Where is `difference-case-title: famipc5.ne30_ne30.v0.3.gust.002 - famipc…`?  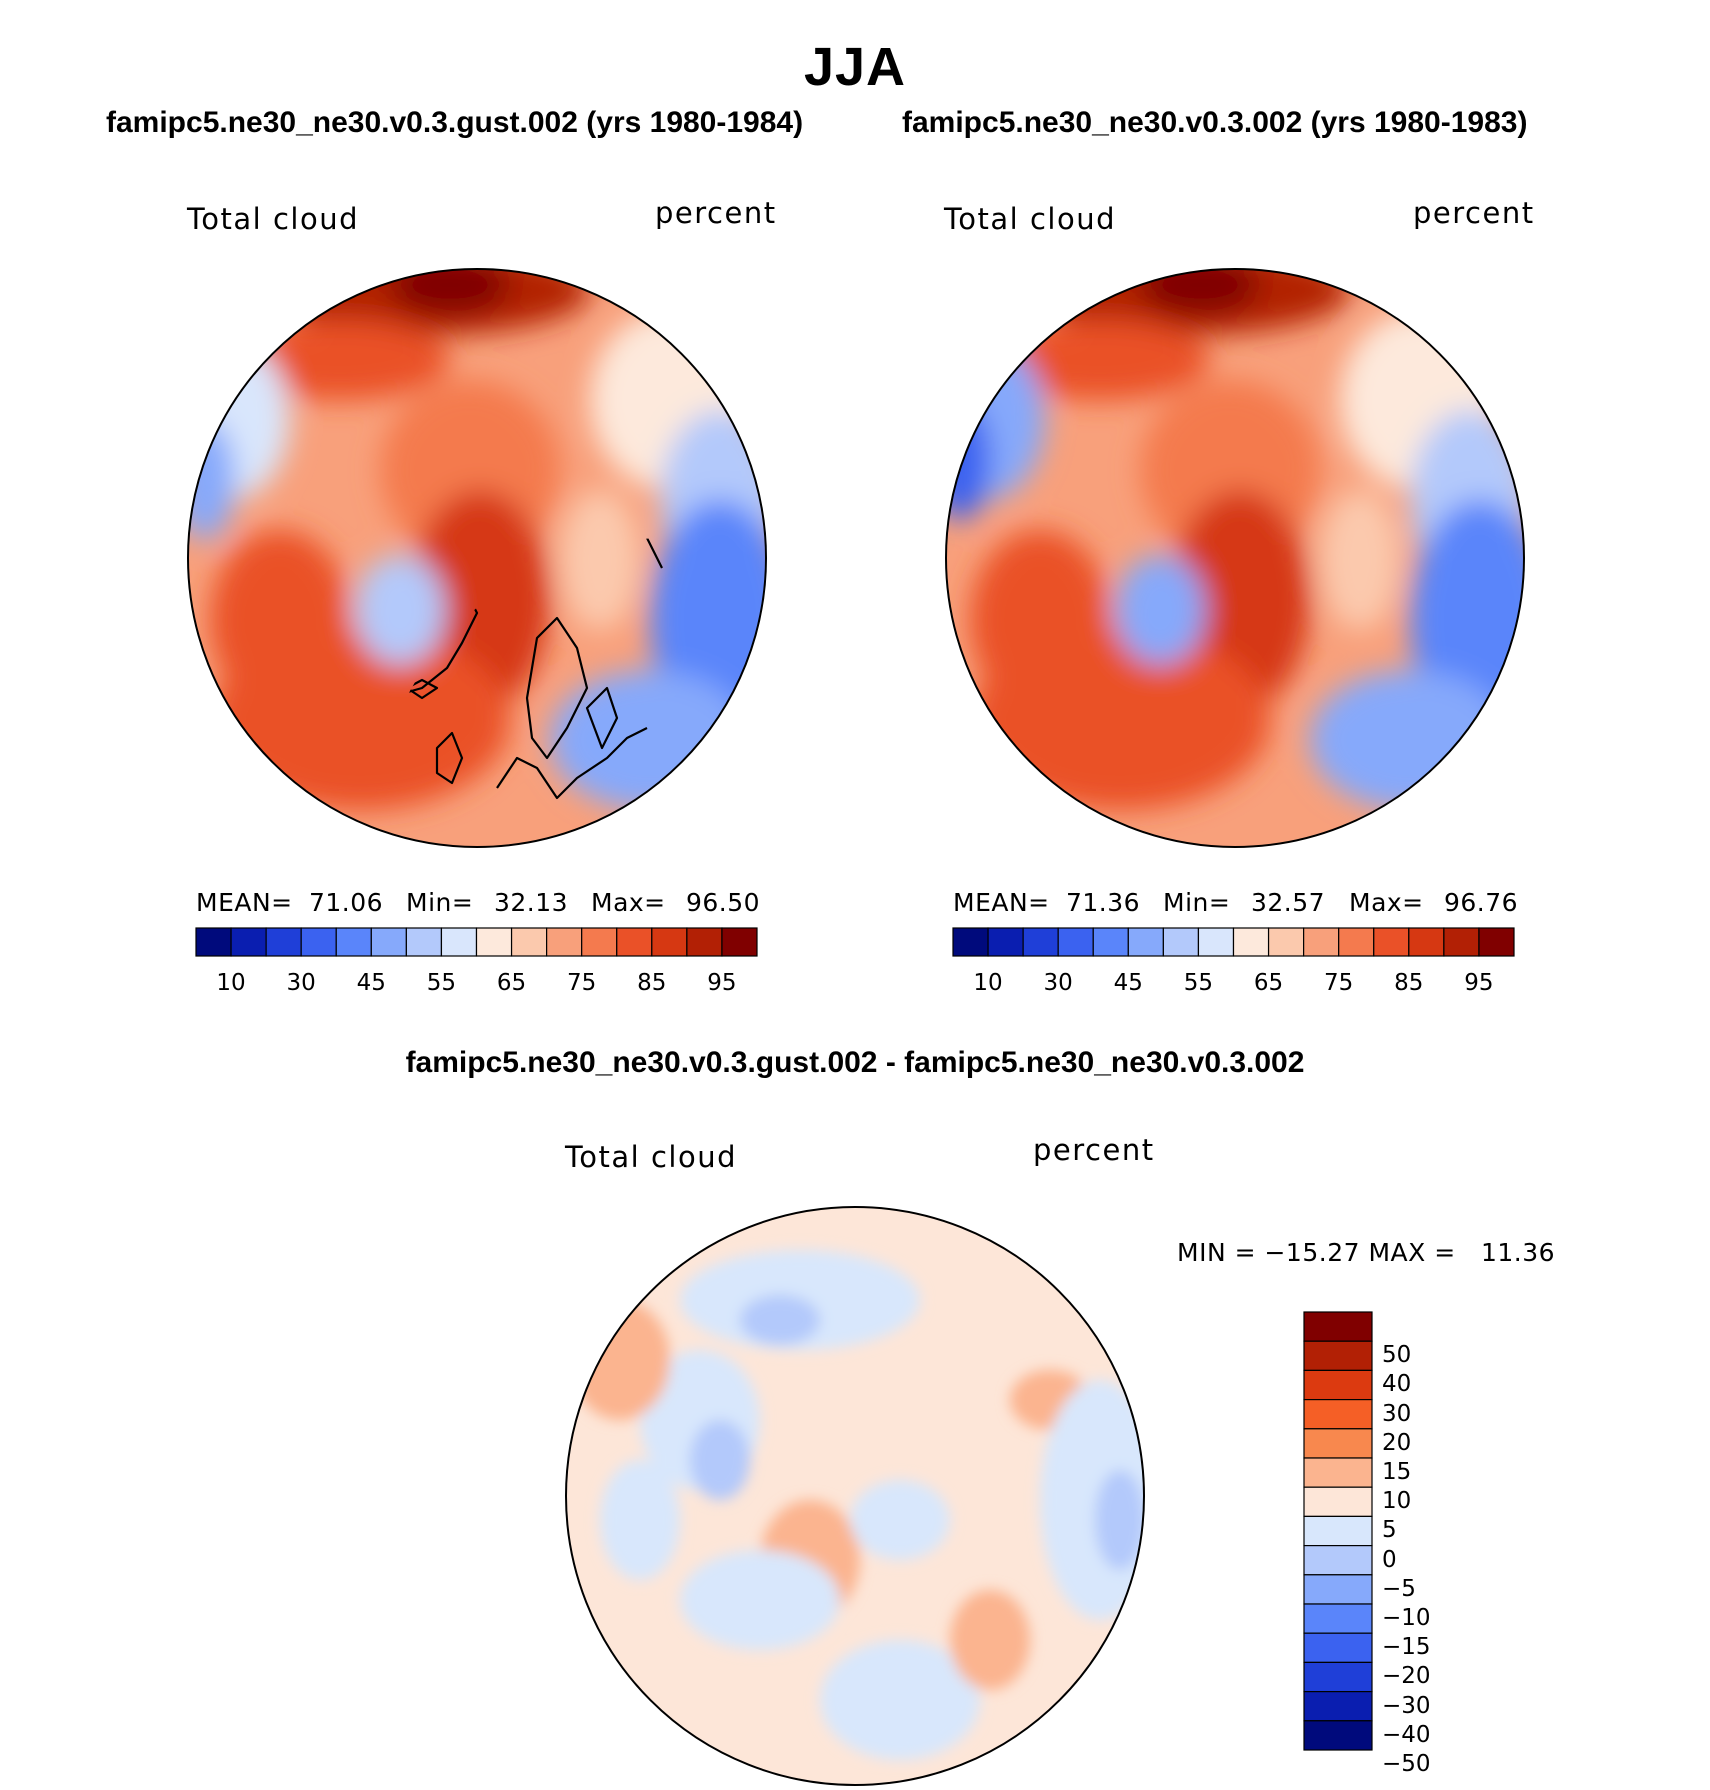 difference-case-title: famipc5.ne30_ne30.v0.3.gust.002 - famipc… is located at coordinates (855, 1062).